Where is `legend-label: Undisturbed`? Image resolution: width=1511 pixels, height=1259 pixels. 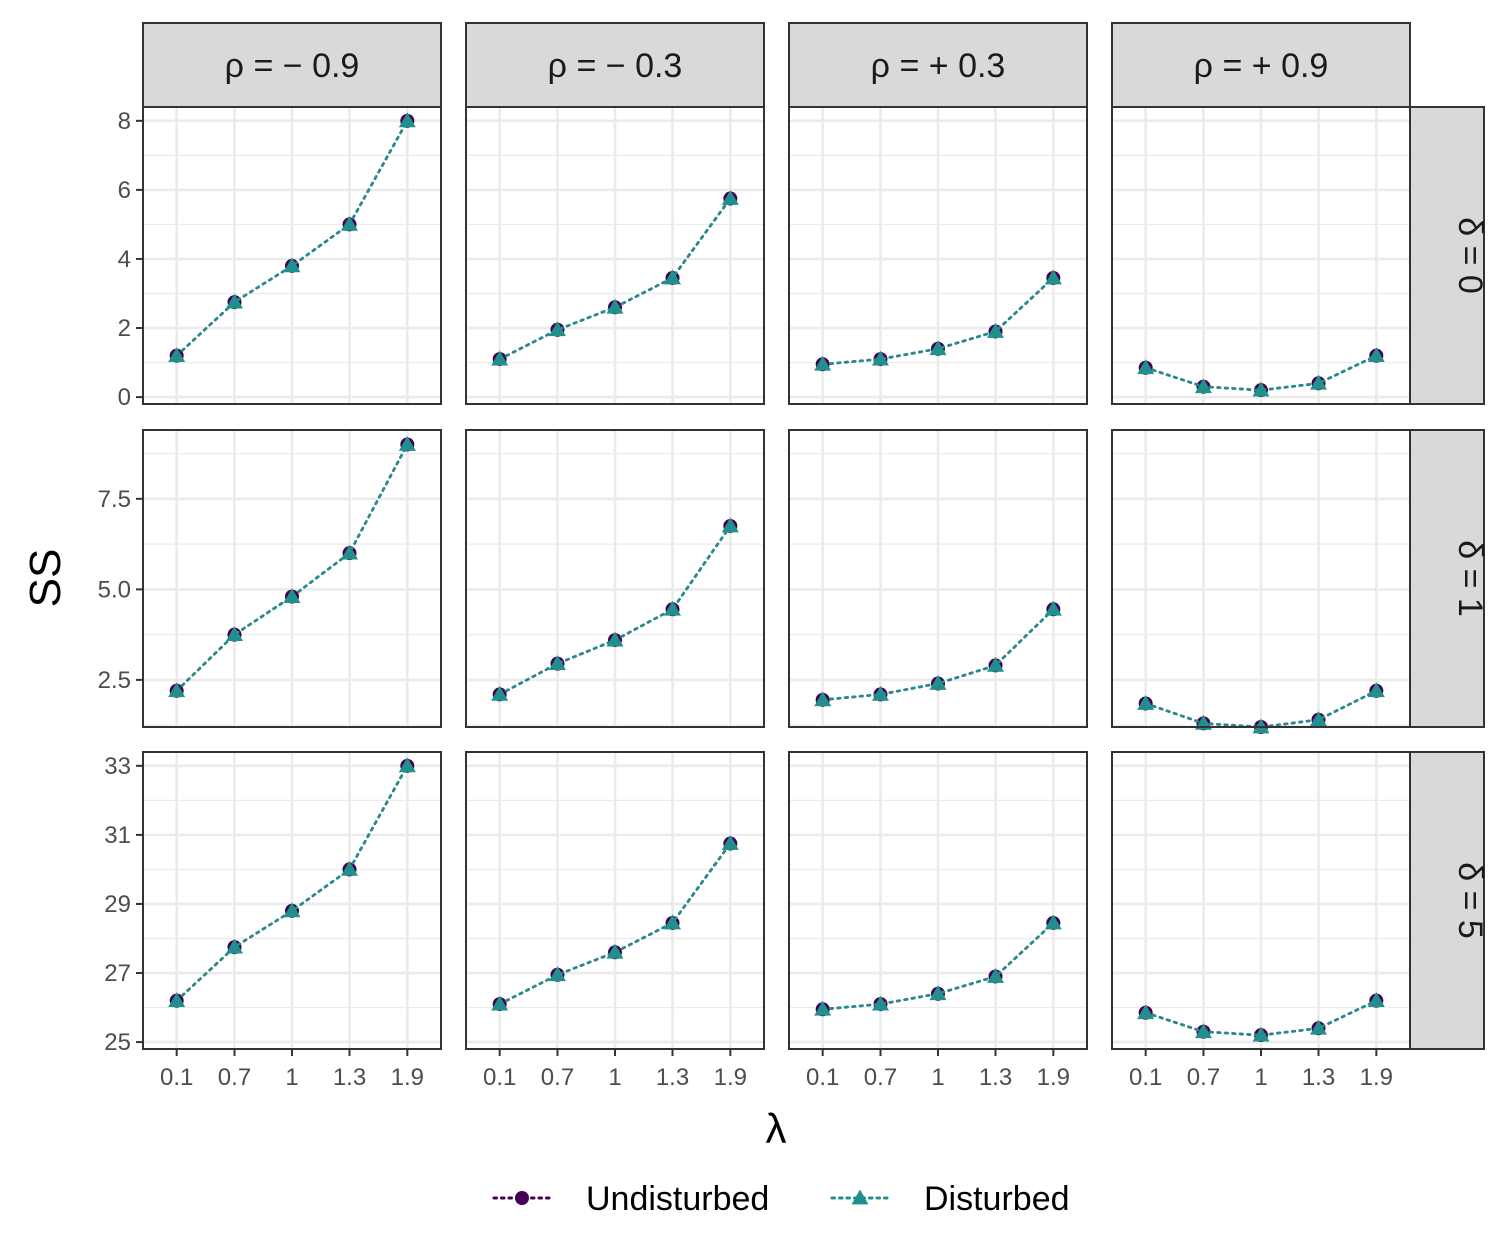
legend-label: Undisturbed is located at coordinates (677, 1199).